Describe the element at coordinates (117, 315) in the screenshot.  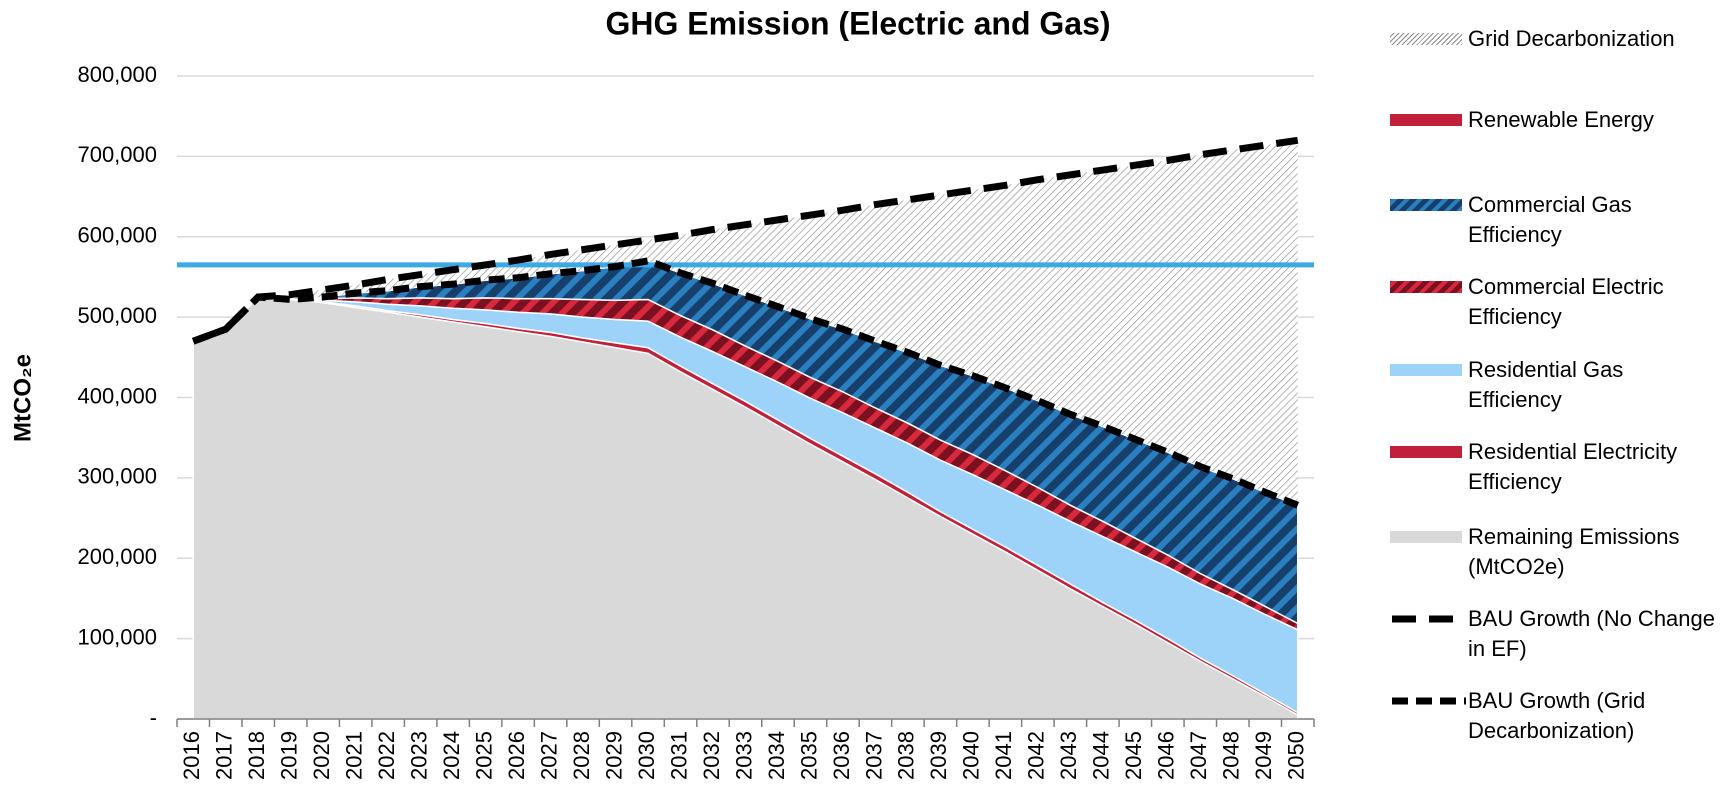
I see `y-tick-label: 500,000` at that location.